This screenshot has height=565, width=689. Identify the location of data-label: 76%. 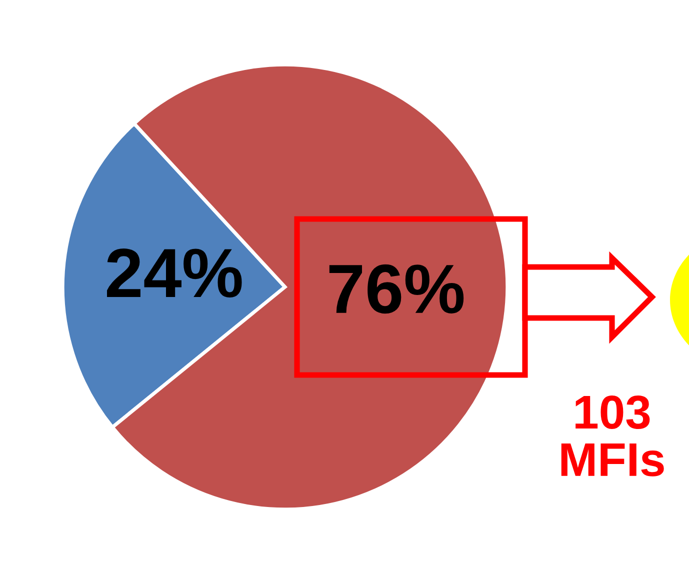
(396, 289).